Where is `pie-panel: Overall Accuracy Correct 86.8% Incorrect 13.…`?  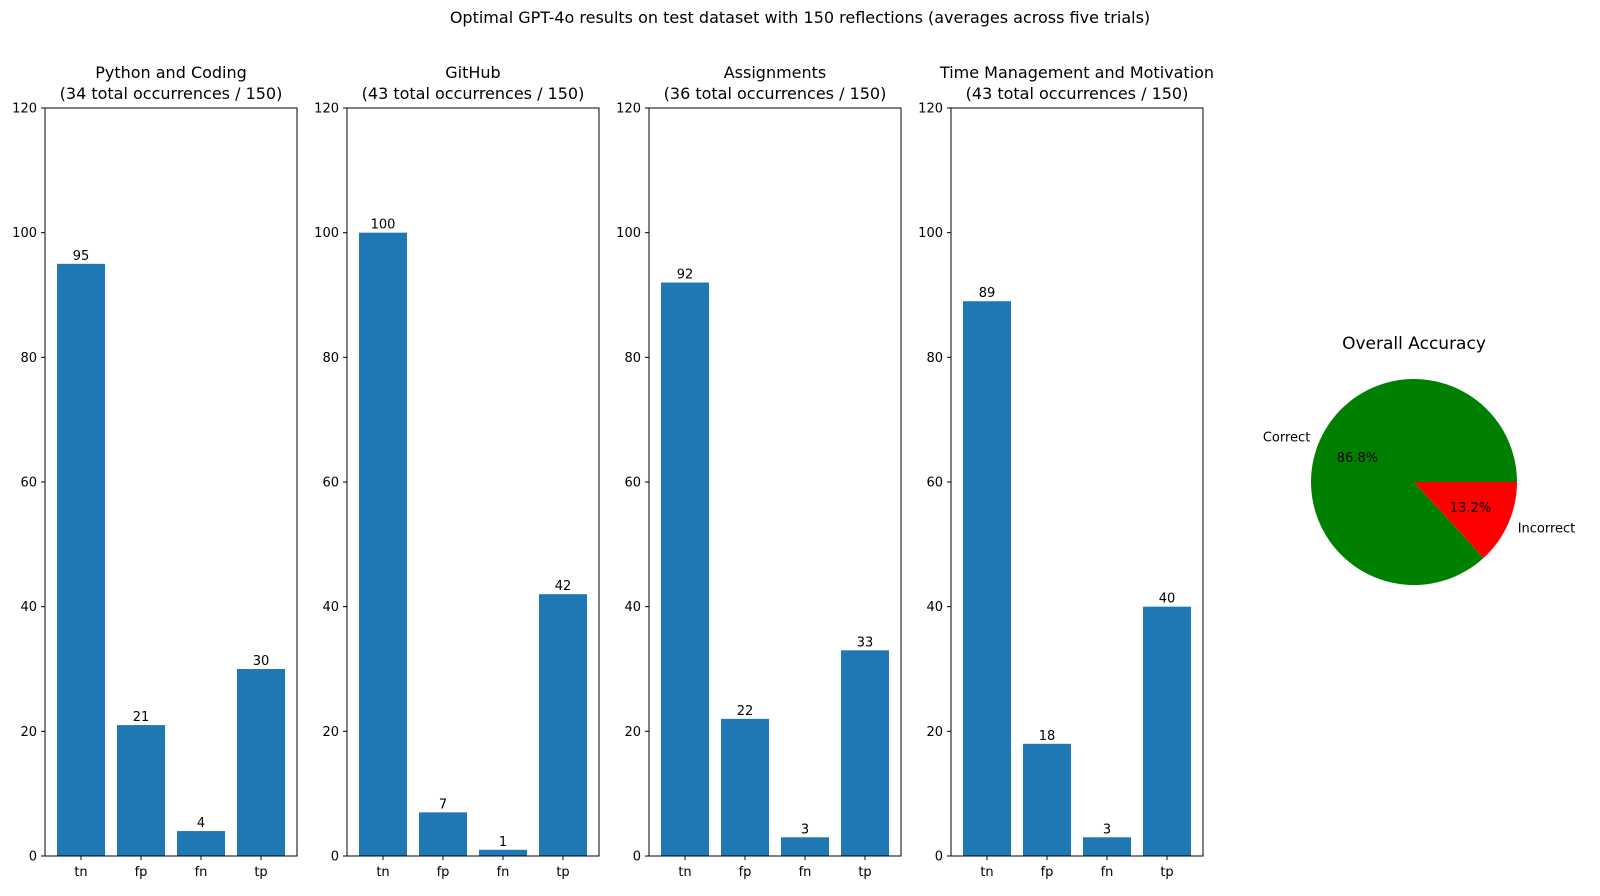
pie-panel: Overall Accuracy Correct 86.8% Incorrect 13.… is located at coordinates (1419, 460).